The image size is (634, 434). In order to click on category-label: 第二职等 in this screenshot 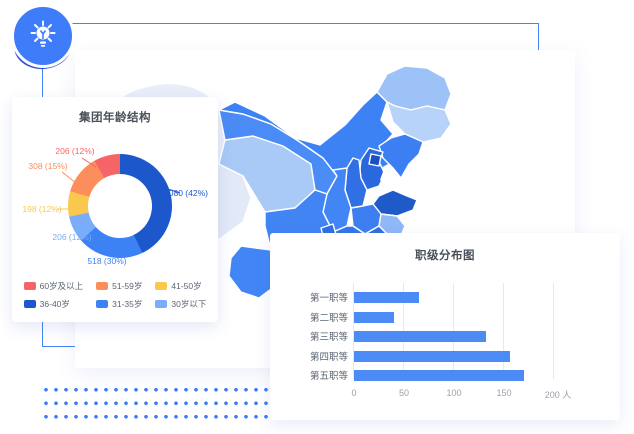, I will do `click(328, 318)`.